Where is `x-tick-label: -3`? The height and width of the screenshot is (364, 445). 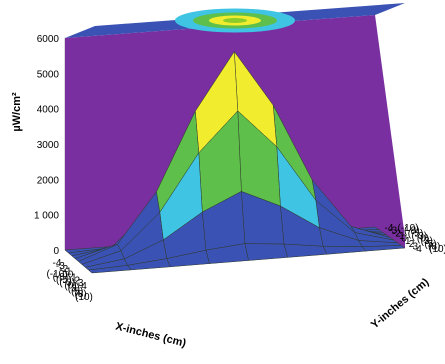 x-tick-label: -3 is located at coordinates (60, 266).